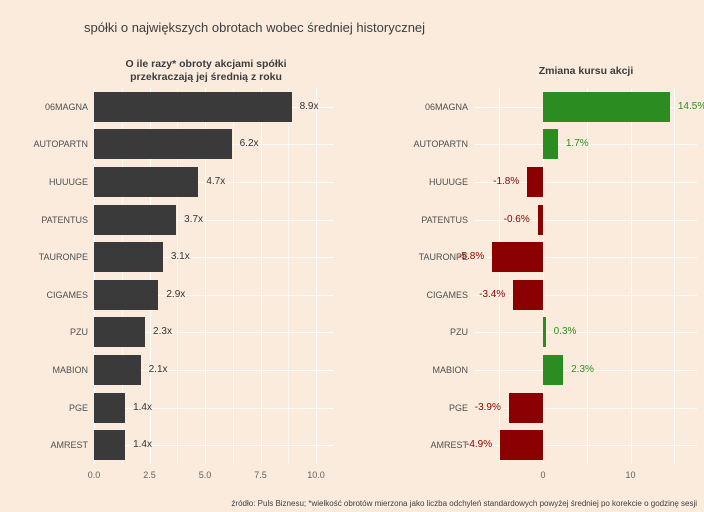 Image resolution: width=704 pixels, height=512 pixels. I want to click on price-change-category-label: PGE, so click(458, 407).